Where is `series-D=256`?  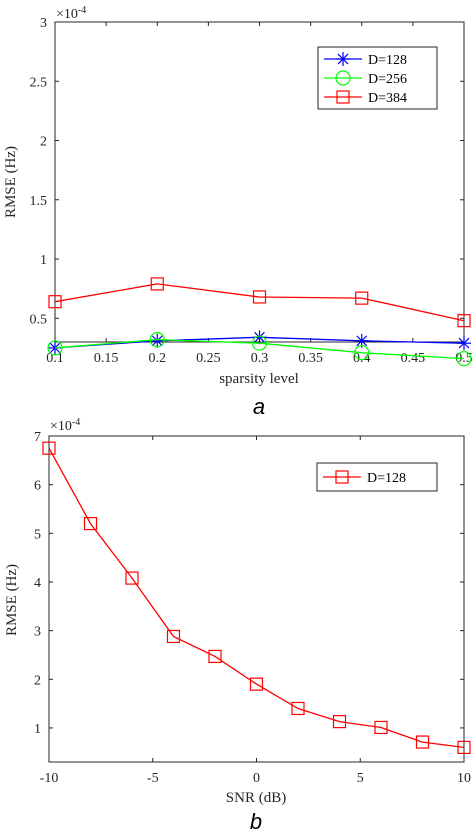
series-D=256 is located at coordinates (259, 349).